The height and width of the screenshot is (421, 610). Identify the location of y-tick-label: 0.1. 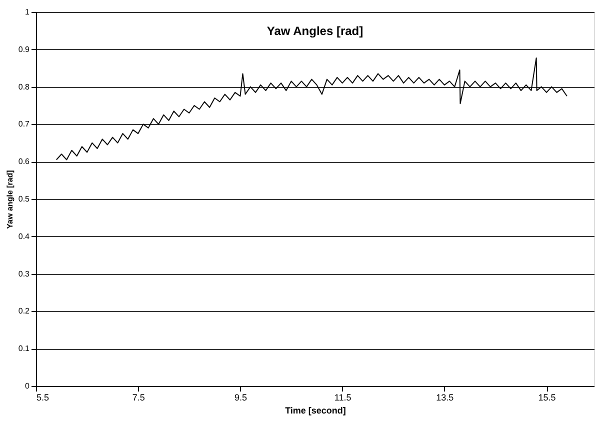
(24, 349).